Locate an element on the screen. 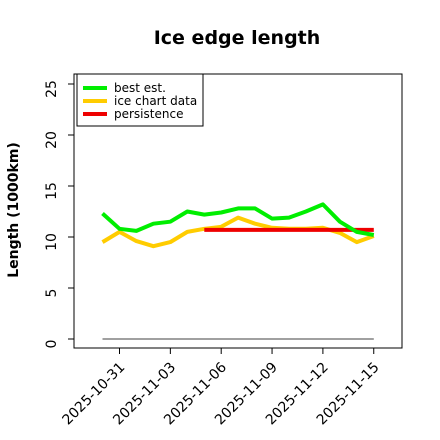 Image resolution: width=440 pixels, height=440 pixels. y-tick-label: 25 is located at coordinates (52, 89).